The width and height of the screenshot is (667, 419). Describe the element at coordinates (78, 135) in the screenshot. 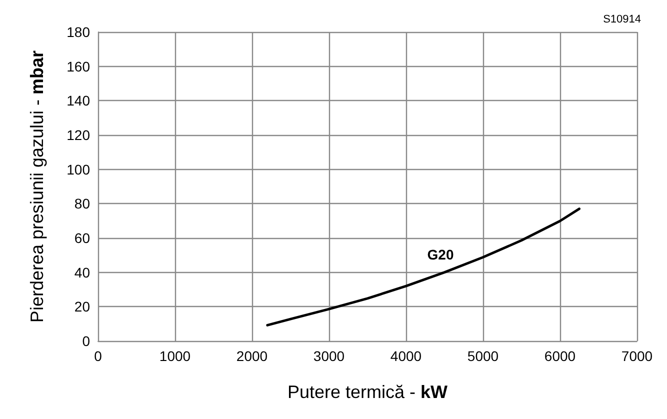

I see `y-tick-label: 120` at that location.